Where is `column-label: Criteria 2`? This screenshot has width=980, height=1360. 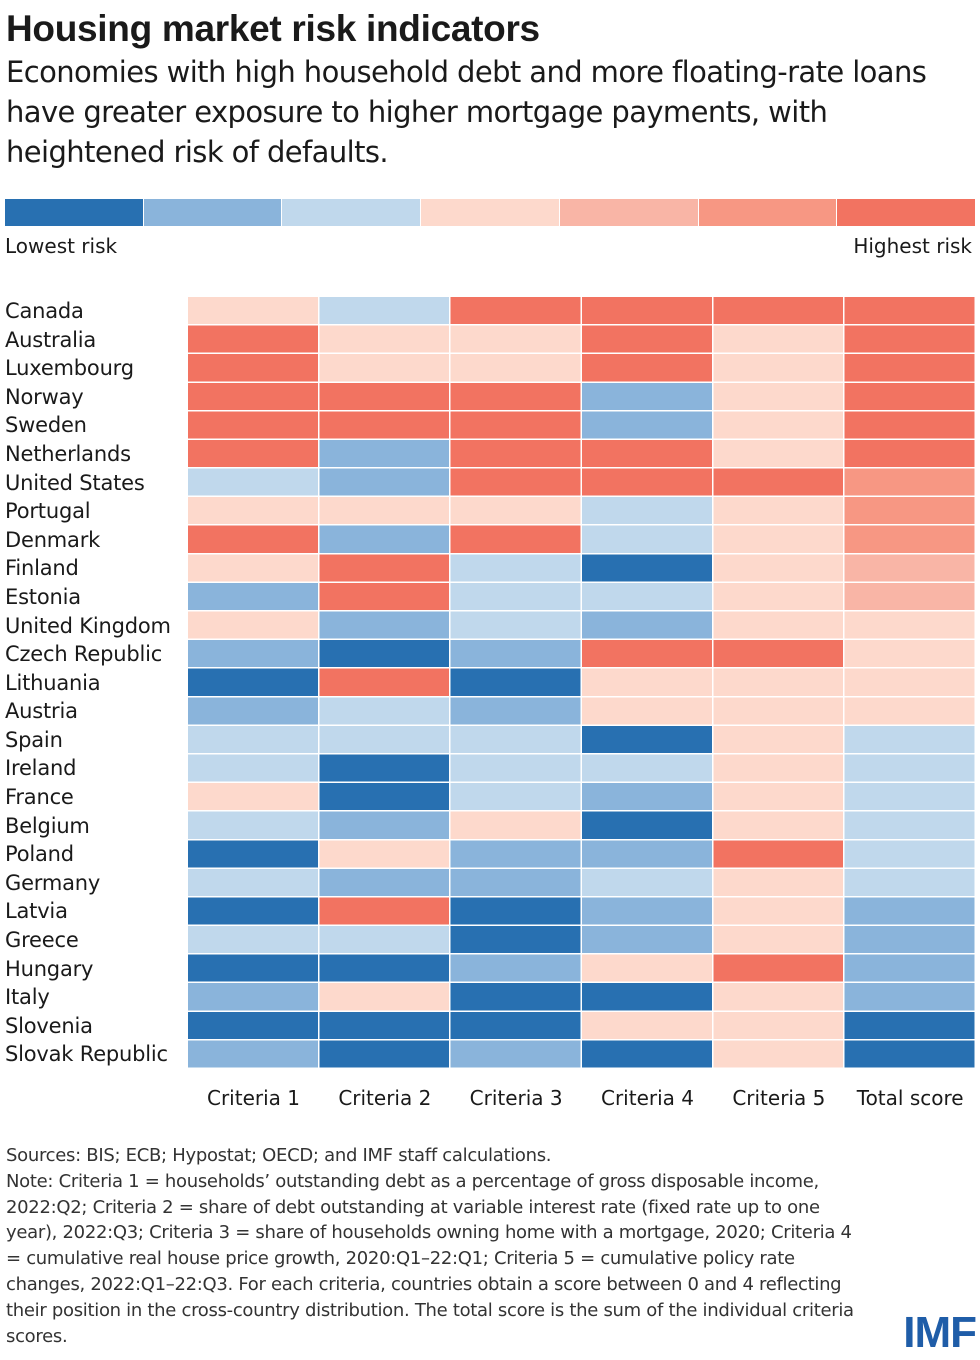 column-label: Criteria 2 is located at coordinates (385, 1098).